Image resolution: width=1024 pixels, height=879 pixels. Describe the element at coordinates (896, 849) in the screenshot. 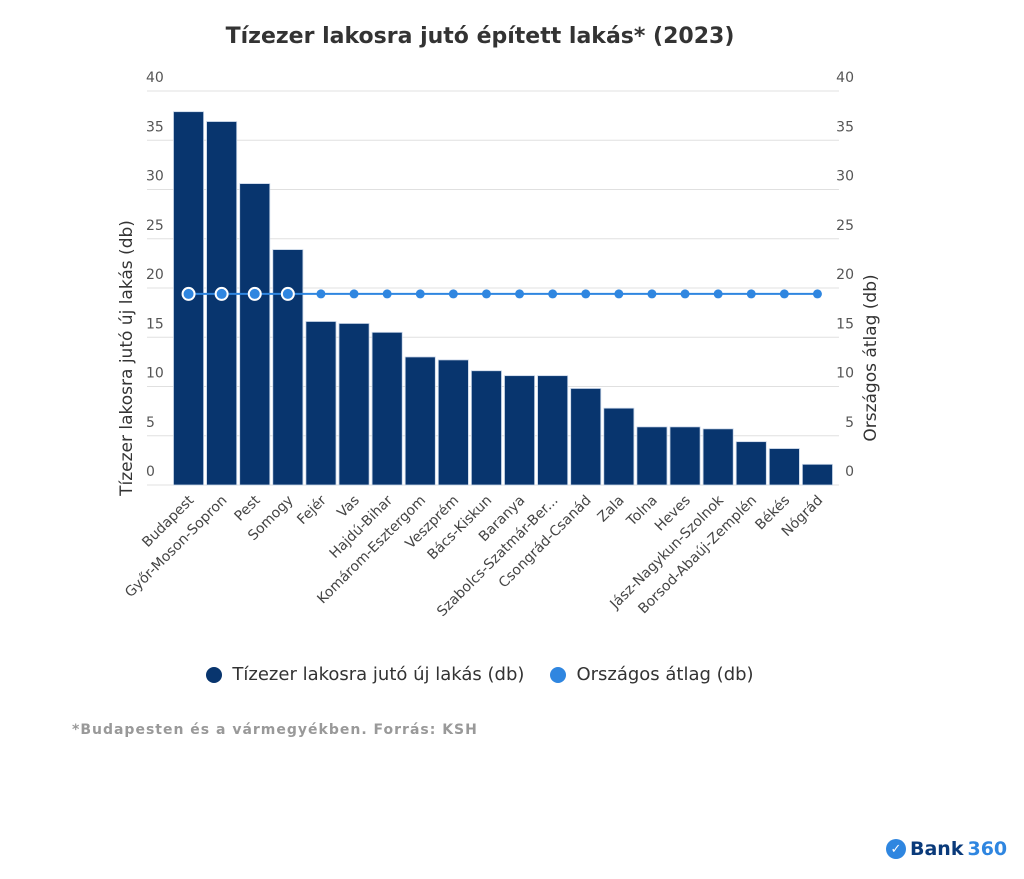

I see `check-icon: ✓` at that location.